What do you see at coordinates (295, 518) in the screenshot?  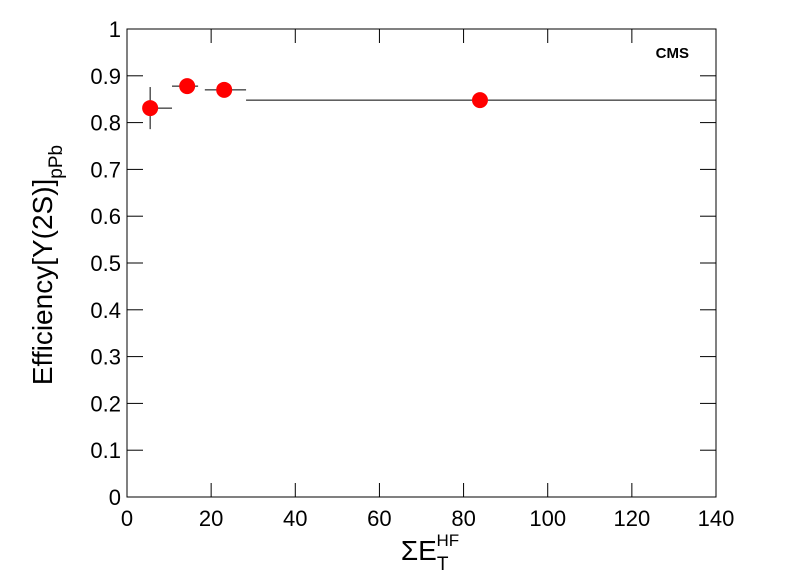 I see `x-tick-label: 40` at bounding box center [295, 518].